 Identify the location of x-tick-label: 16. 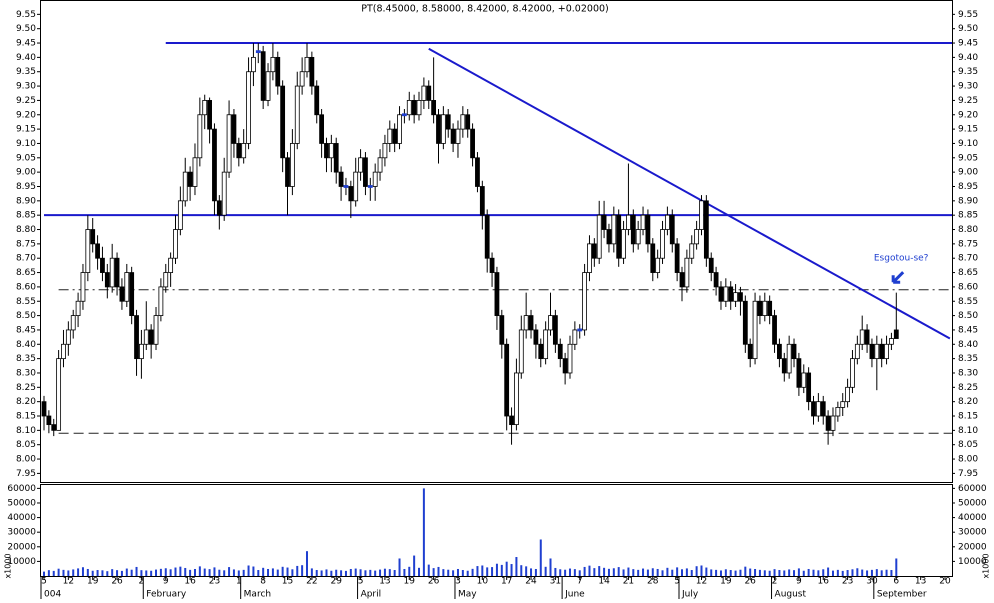
(824, 582).